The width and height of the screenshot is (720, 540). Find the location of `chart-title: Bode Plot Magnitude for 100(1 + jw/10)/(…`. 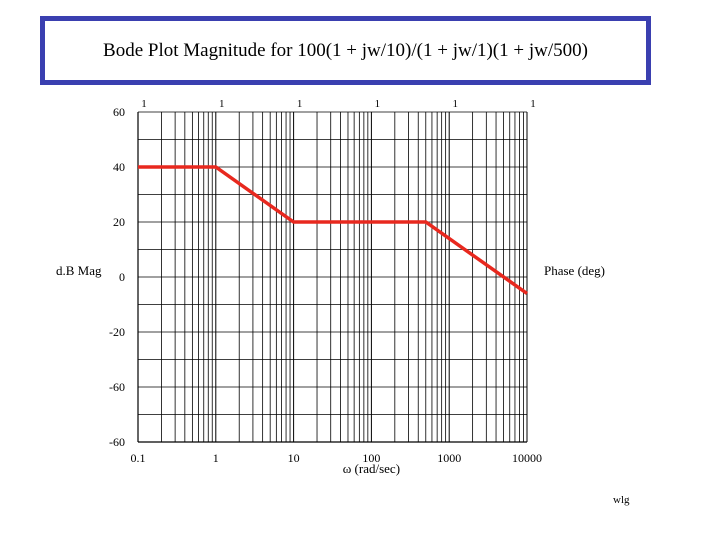

chart-title: Bode Plot Magnitude for 100(1 + jw/10)/(… is located at coordinates (345, 50).